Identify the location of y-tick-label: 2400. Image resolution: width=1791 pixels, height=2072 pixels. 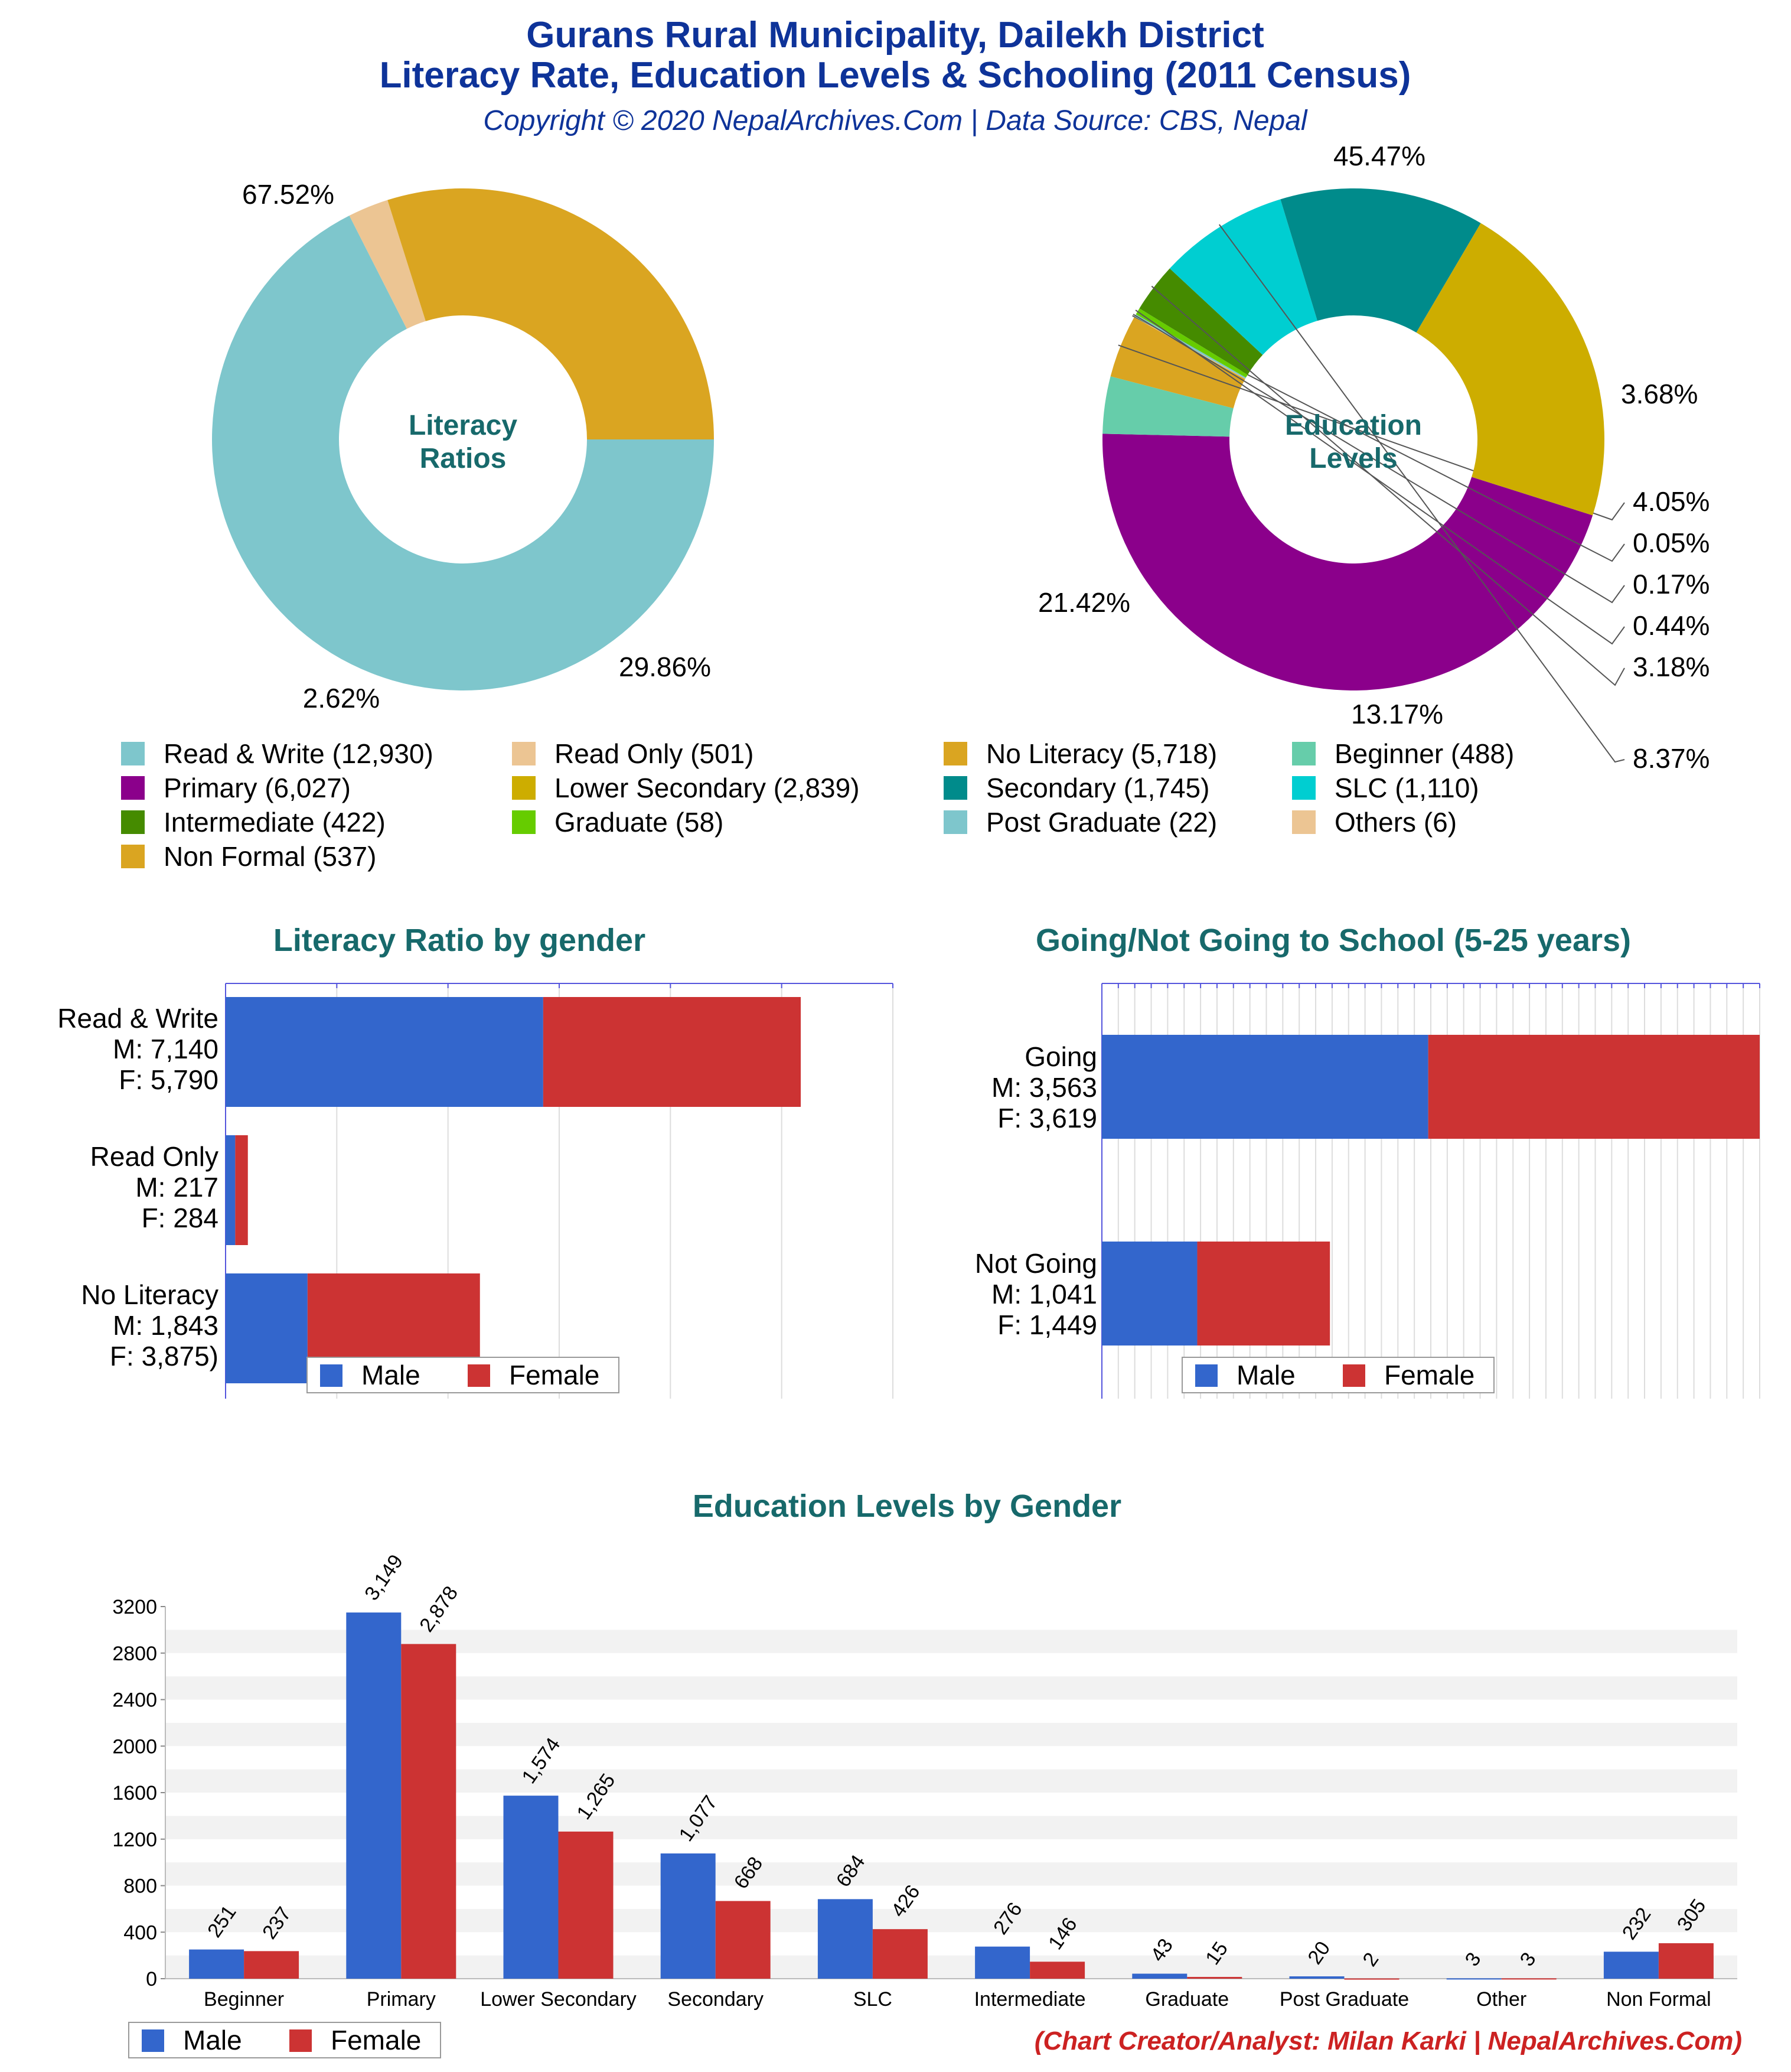
(134, 1700).